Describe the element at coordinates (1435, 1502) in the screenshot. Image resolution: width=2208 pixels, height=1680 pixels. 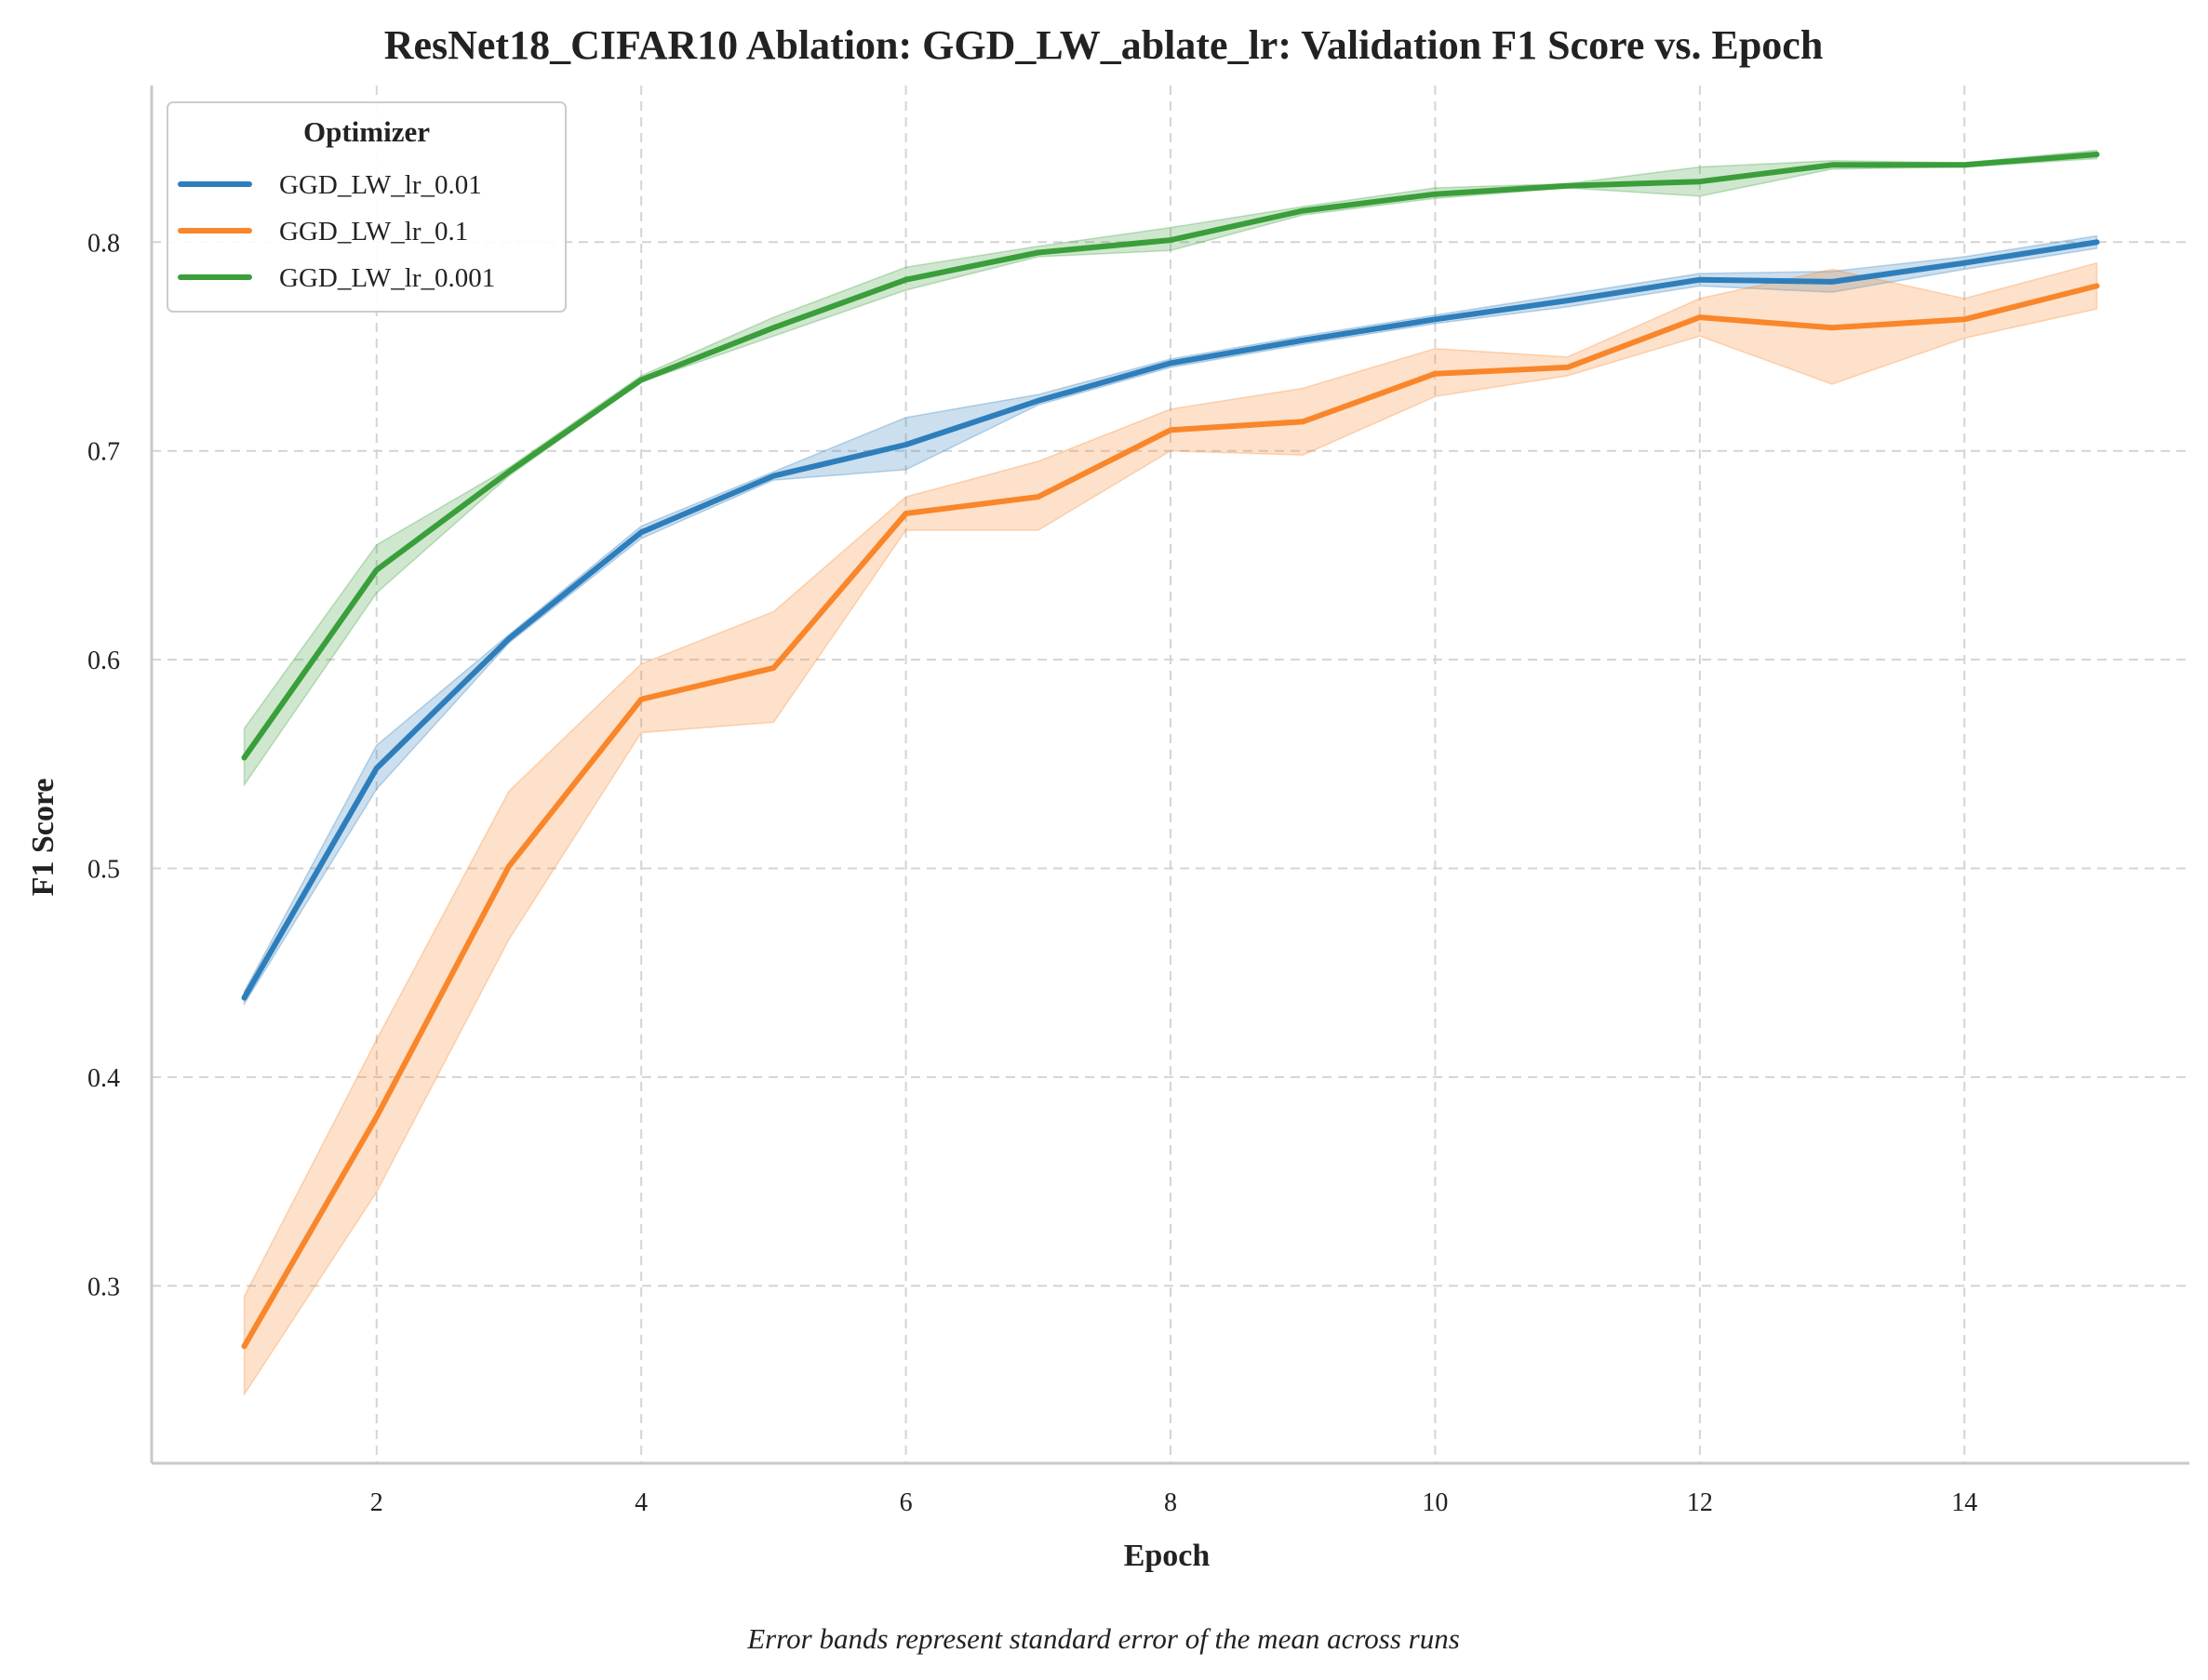
I see `x-tick-label: 10` at that location.